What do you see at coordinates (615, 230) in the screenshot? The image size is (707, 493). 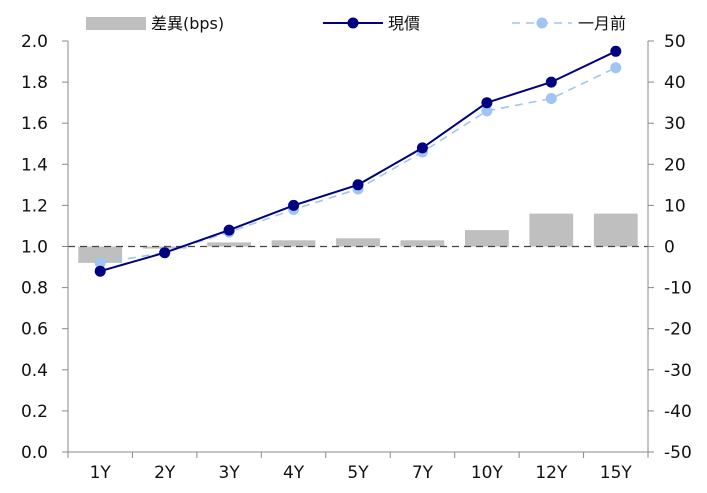 I see `bar-15Y` at bounding box center [615, 230].